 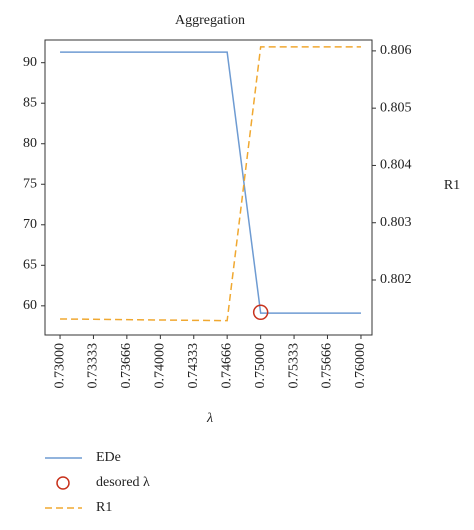 What do you see at coordinates (209, 418) in the screenshot?
I see `x-axis-label: λ` at bounding box center [209, 418].